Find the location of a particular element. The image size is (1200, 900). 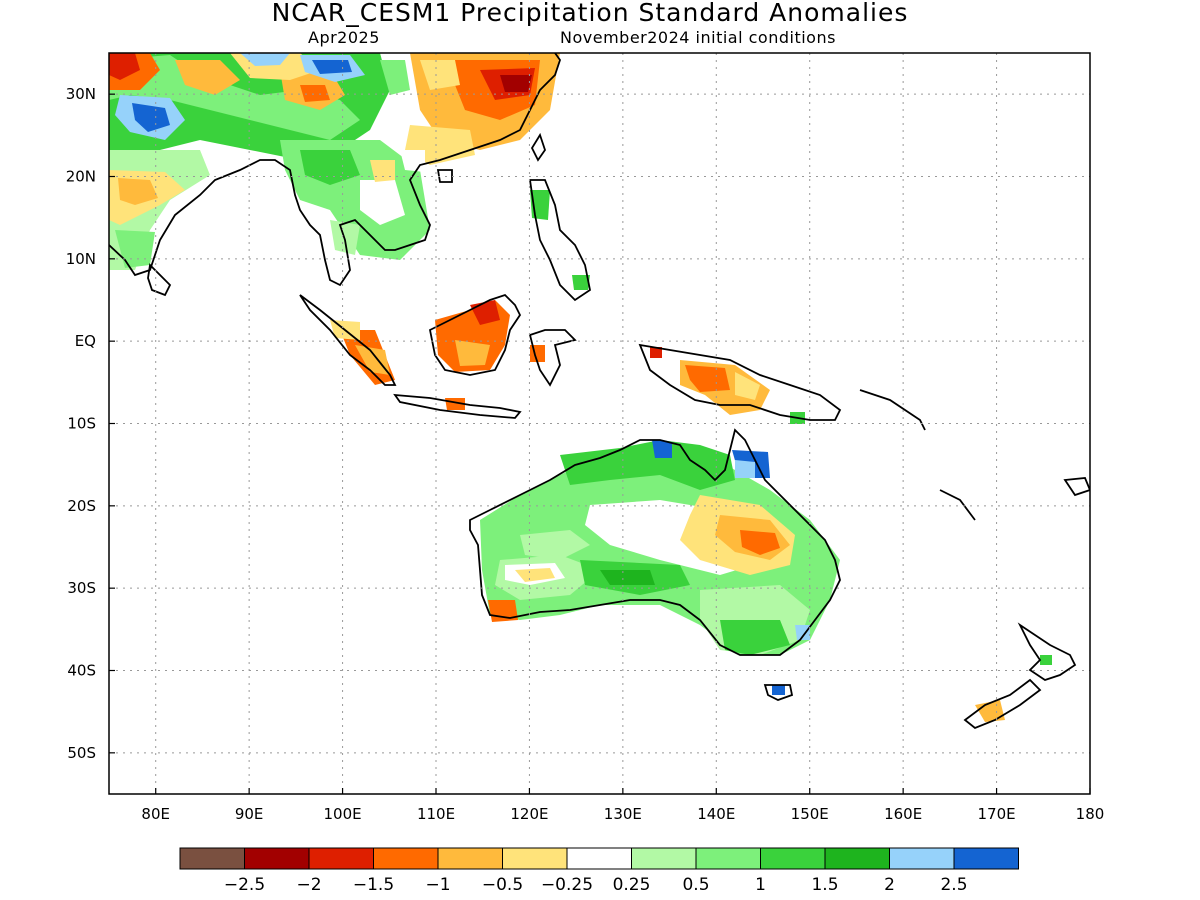

colorbar-label: −0.25 is located at coordinates (567, 885).